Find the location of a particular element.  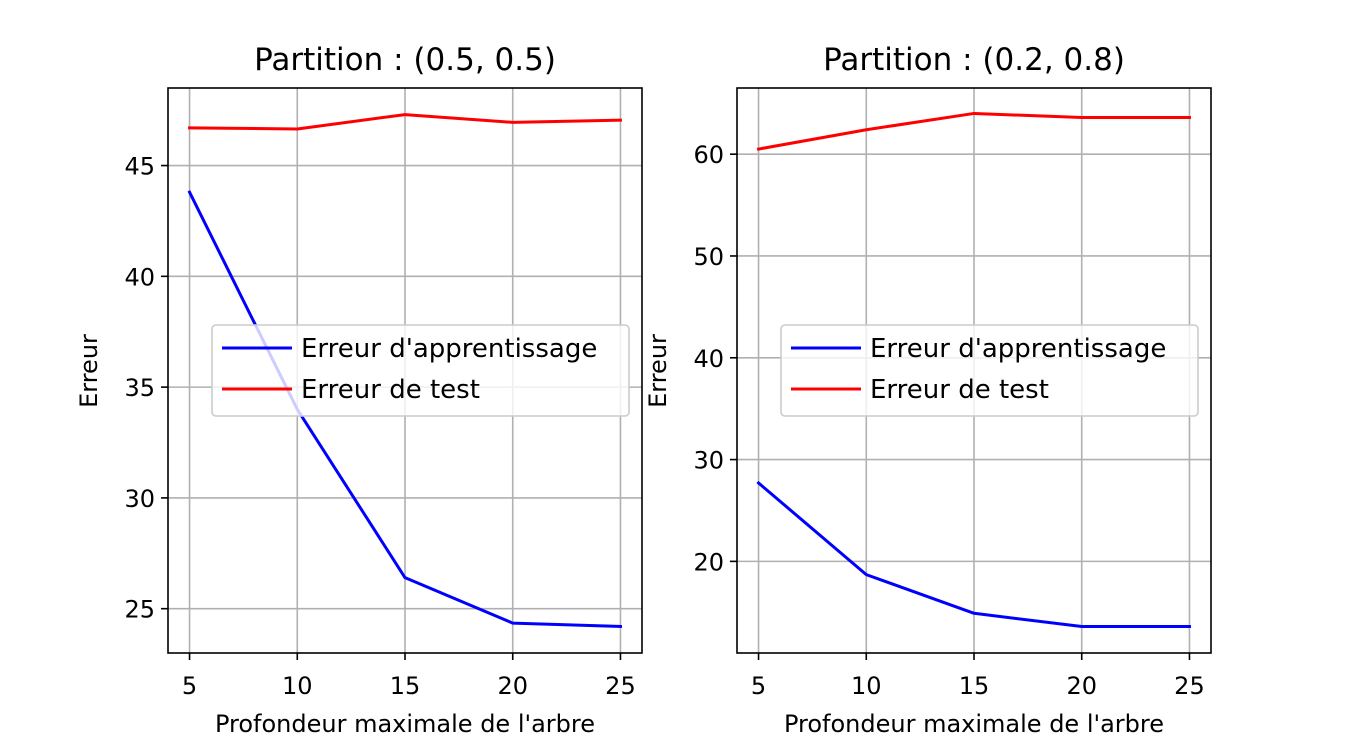

y-tick-label: 35 is located at coordinates (139, 388).